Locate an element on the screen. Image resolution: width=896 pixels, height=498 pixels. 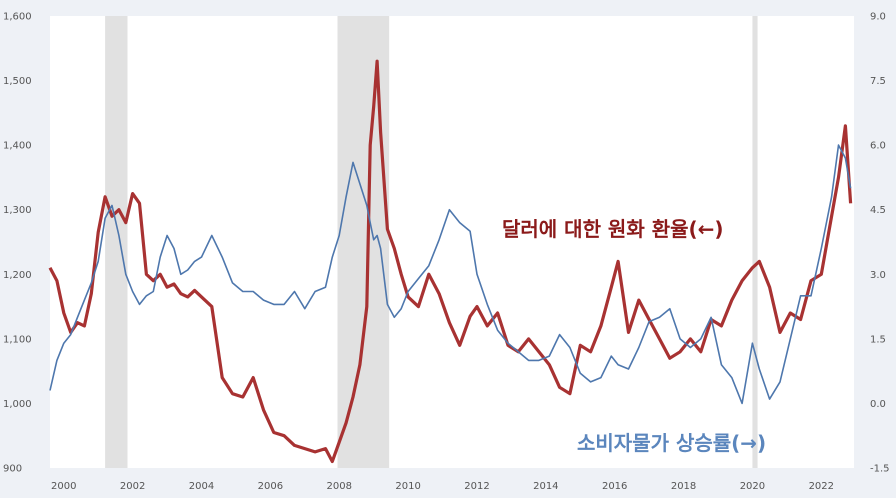
right-tick-label: 9.0 is located at coordinates (878, 17).